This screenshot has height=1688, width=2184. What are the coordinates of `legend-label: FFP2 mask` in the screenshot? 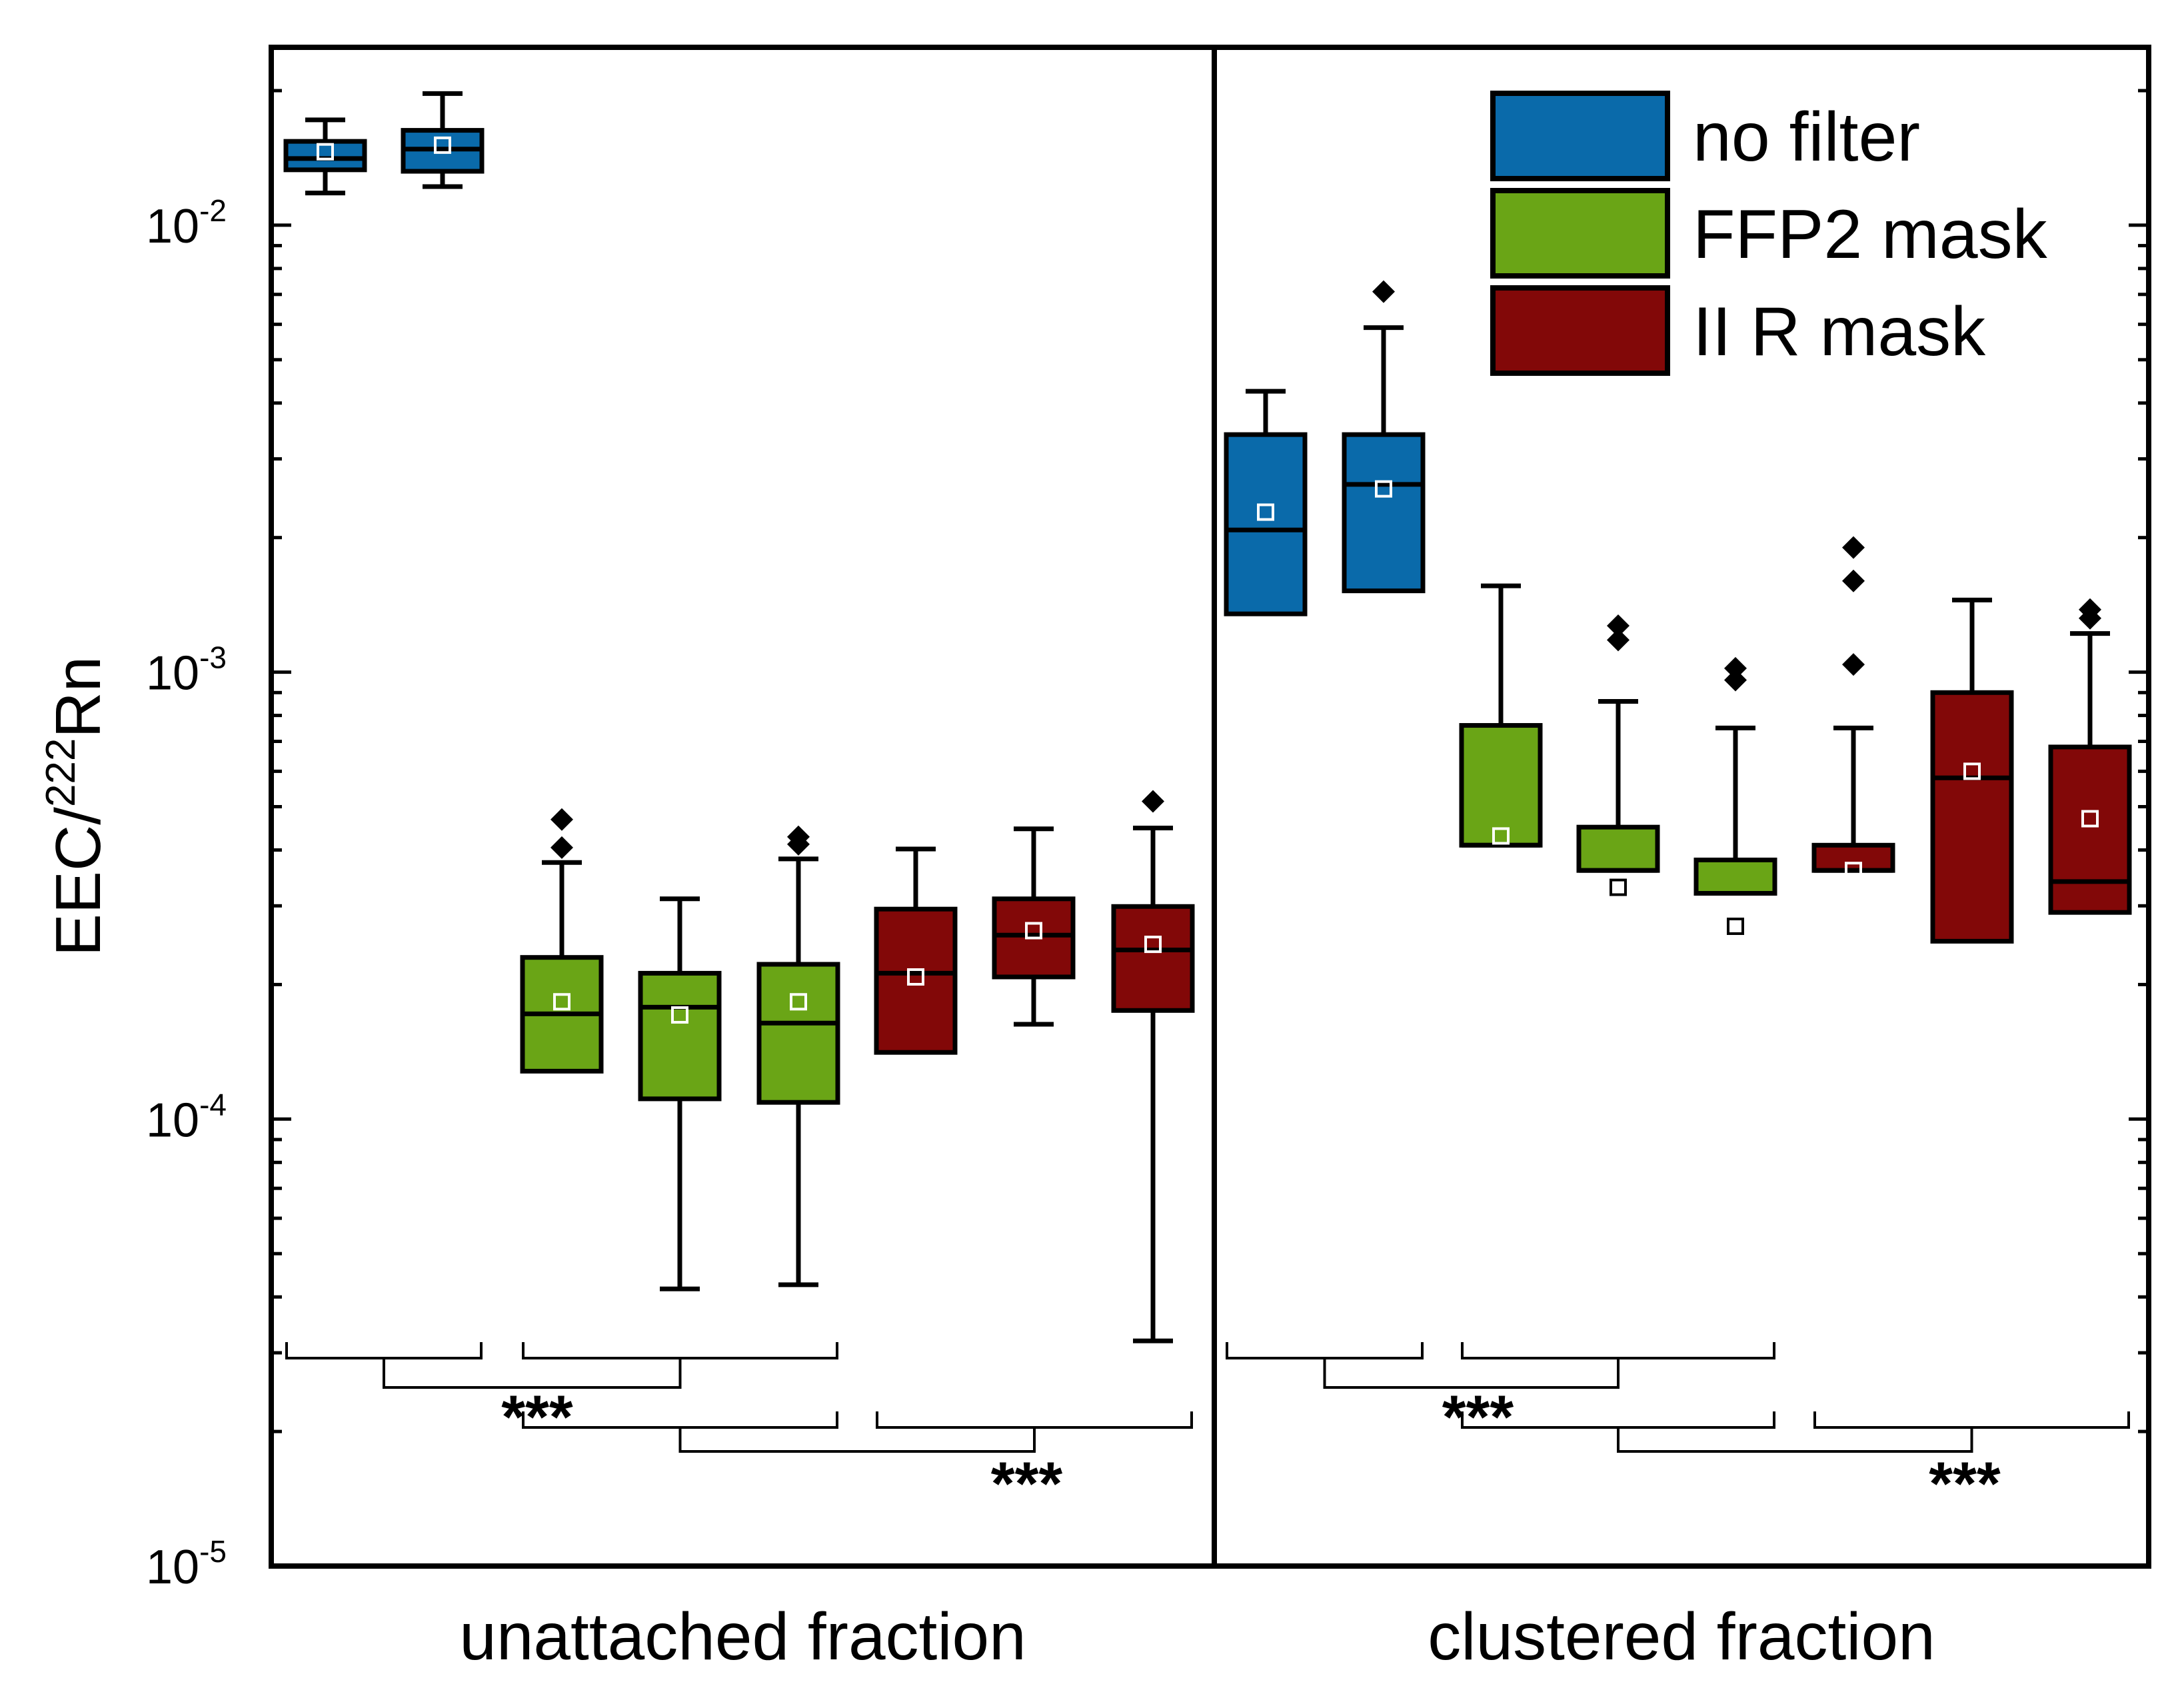 It's located at (1870, 234).